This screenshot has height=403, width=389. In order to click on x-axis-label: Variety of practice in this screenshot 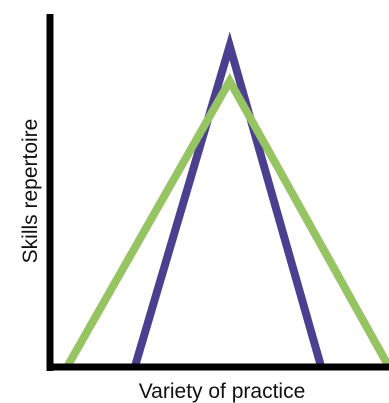, I will do `click(222, 391)`.